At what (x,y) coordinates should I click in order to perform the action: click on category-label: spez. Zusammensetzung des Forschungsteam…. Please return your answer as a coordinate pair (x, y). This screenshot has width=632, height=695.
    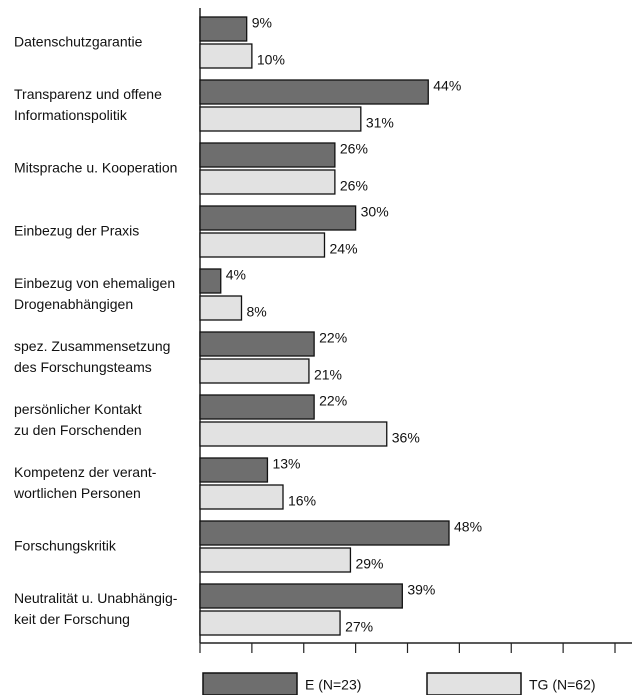
    Looking at the image, I should click on (92, 356).